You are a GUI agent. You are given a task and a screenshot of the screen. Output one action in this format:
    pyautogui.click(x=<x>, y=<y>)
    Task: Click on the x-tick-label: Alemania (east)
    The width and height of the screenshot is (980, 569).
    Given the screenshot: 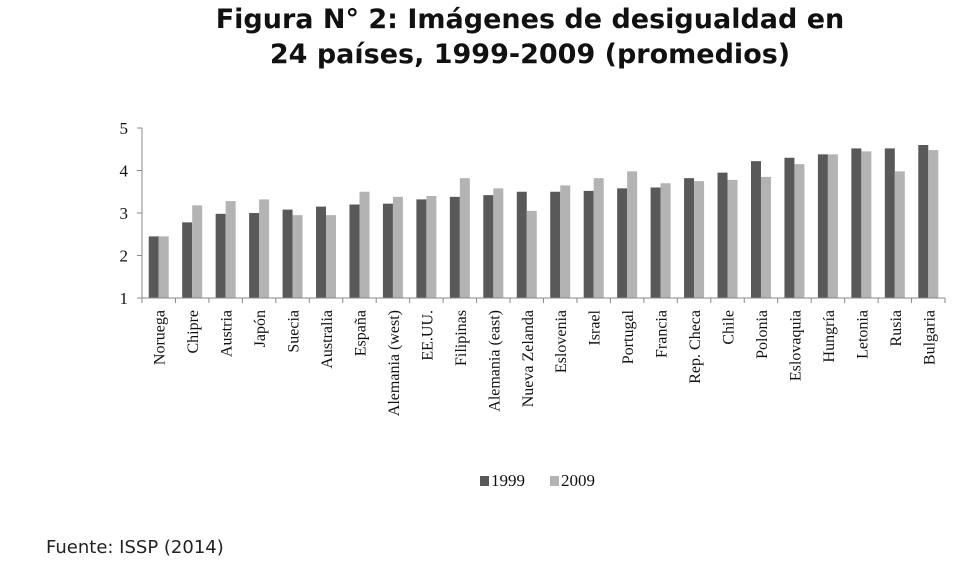 What is the action you would take?
    pyautogui.click(x=494, y=361)
    